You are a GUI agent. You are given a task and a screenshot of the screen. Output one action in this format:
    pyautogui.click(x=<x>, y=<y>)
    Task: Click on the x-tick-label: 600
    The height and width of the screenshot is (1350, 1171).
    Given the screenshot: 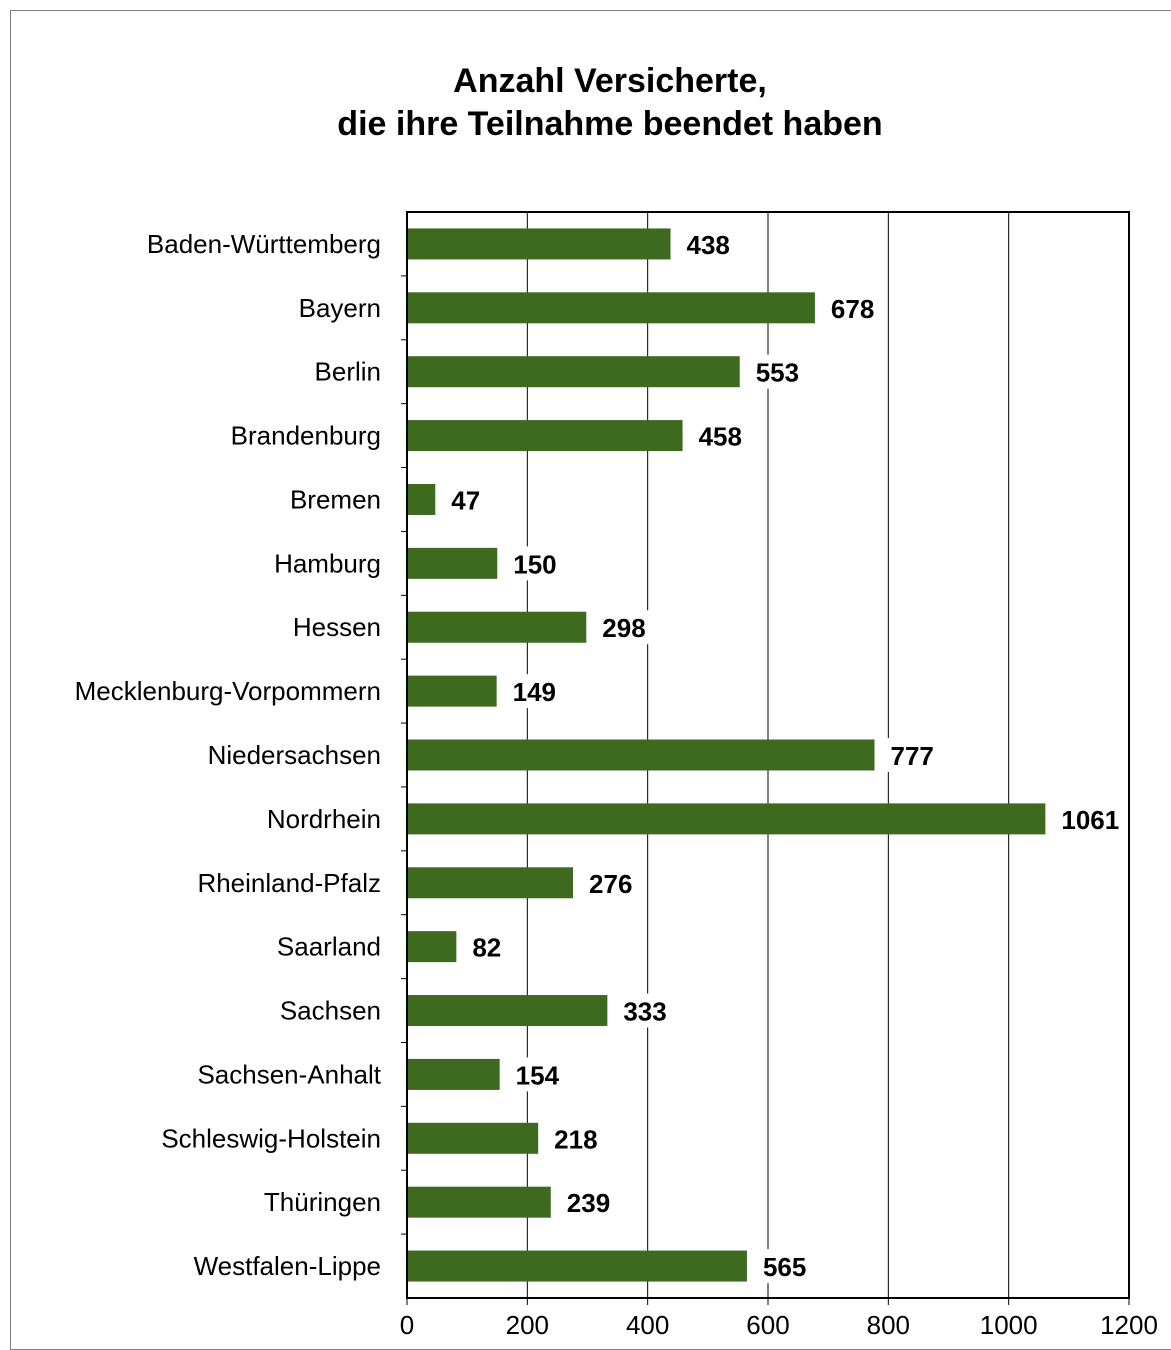 What is the action you would take?
    pyautogui.click(x=767, y=1325)
    